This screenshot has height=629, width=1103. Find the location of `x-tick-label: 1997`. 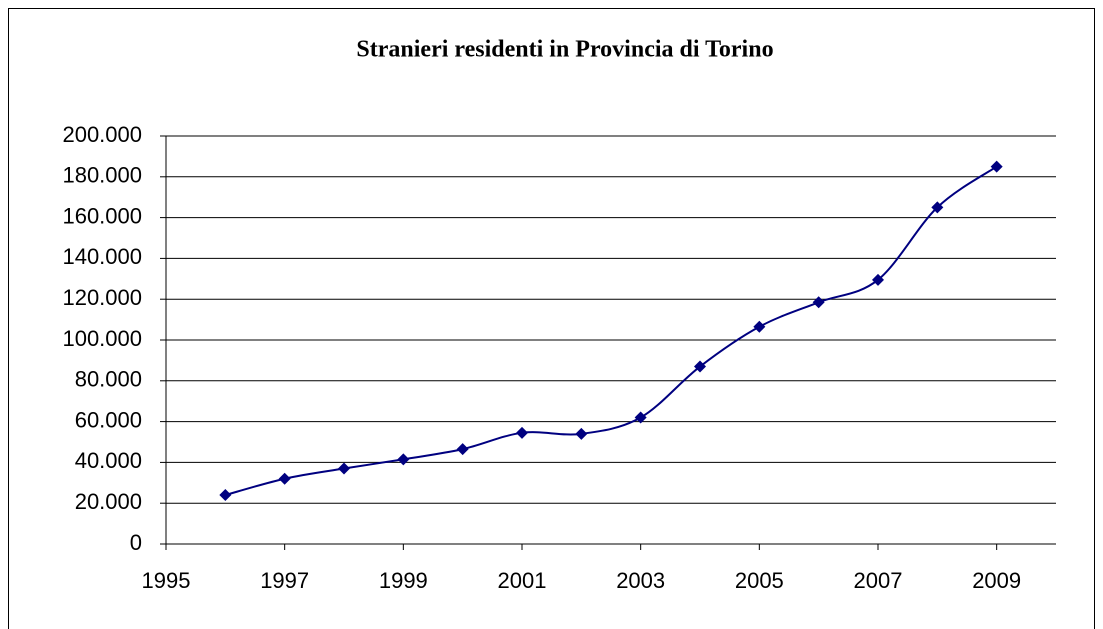

x-tick-label: 1997 is located at coordinates (284, 580).